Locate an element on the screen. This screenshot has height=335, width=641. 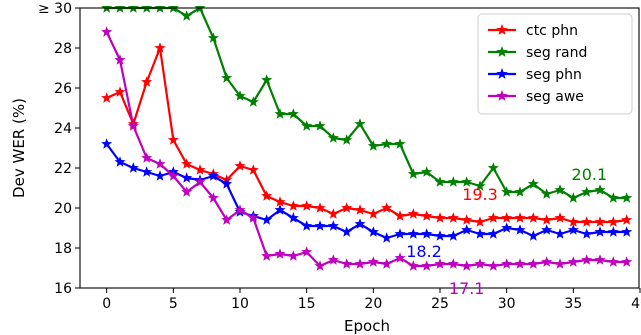
y-tick-label: ≥ 30 is located at coordinates (55, 9).